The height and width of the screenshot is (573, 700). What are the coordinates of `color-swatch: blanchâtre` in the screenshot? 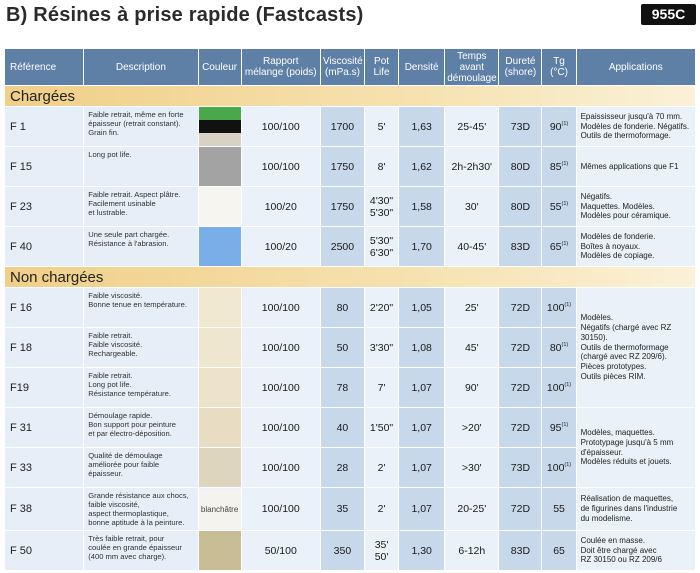 It's located at (219, 509).